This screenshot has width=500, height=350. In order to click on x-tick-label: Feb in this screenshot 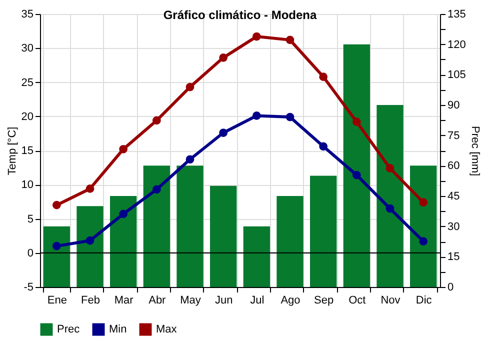, I will do `click(90, 300)`.